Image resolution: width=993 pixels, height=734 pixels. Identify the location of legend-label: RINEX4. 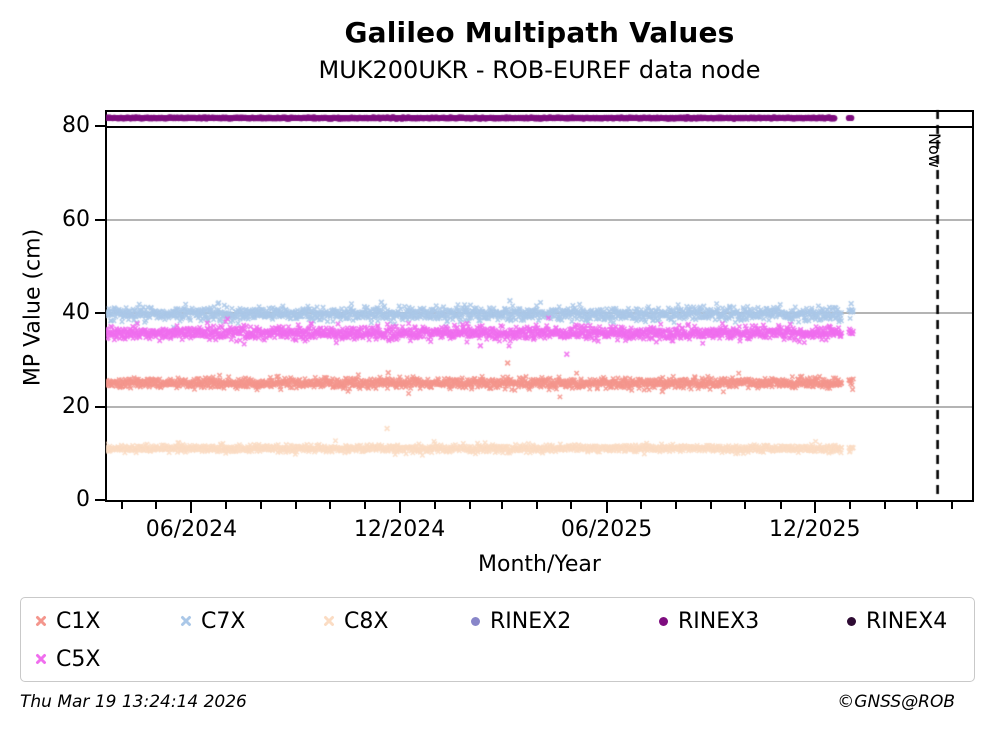
(907, 621).